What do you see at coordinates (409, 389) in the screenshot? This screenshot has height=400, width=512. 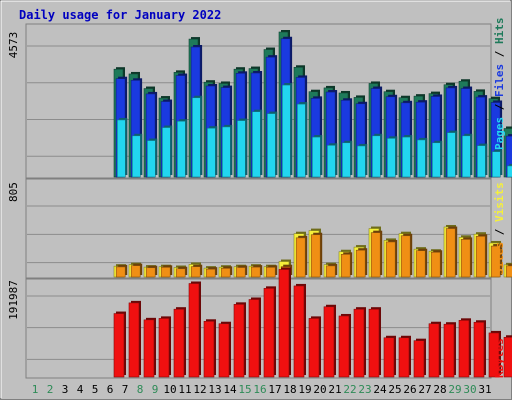 I see `x-tick-label-day-26: 26` at bounding box center [409, 389].